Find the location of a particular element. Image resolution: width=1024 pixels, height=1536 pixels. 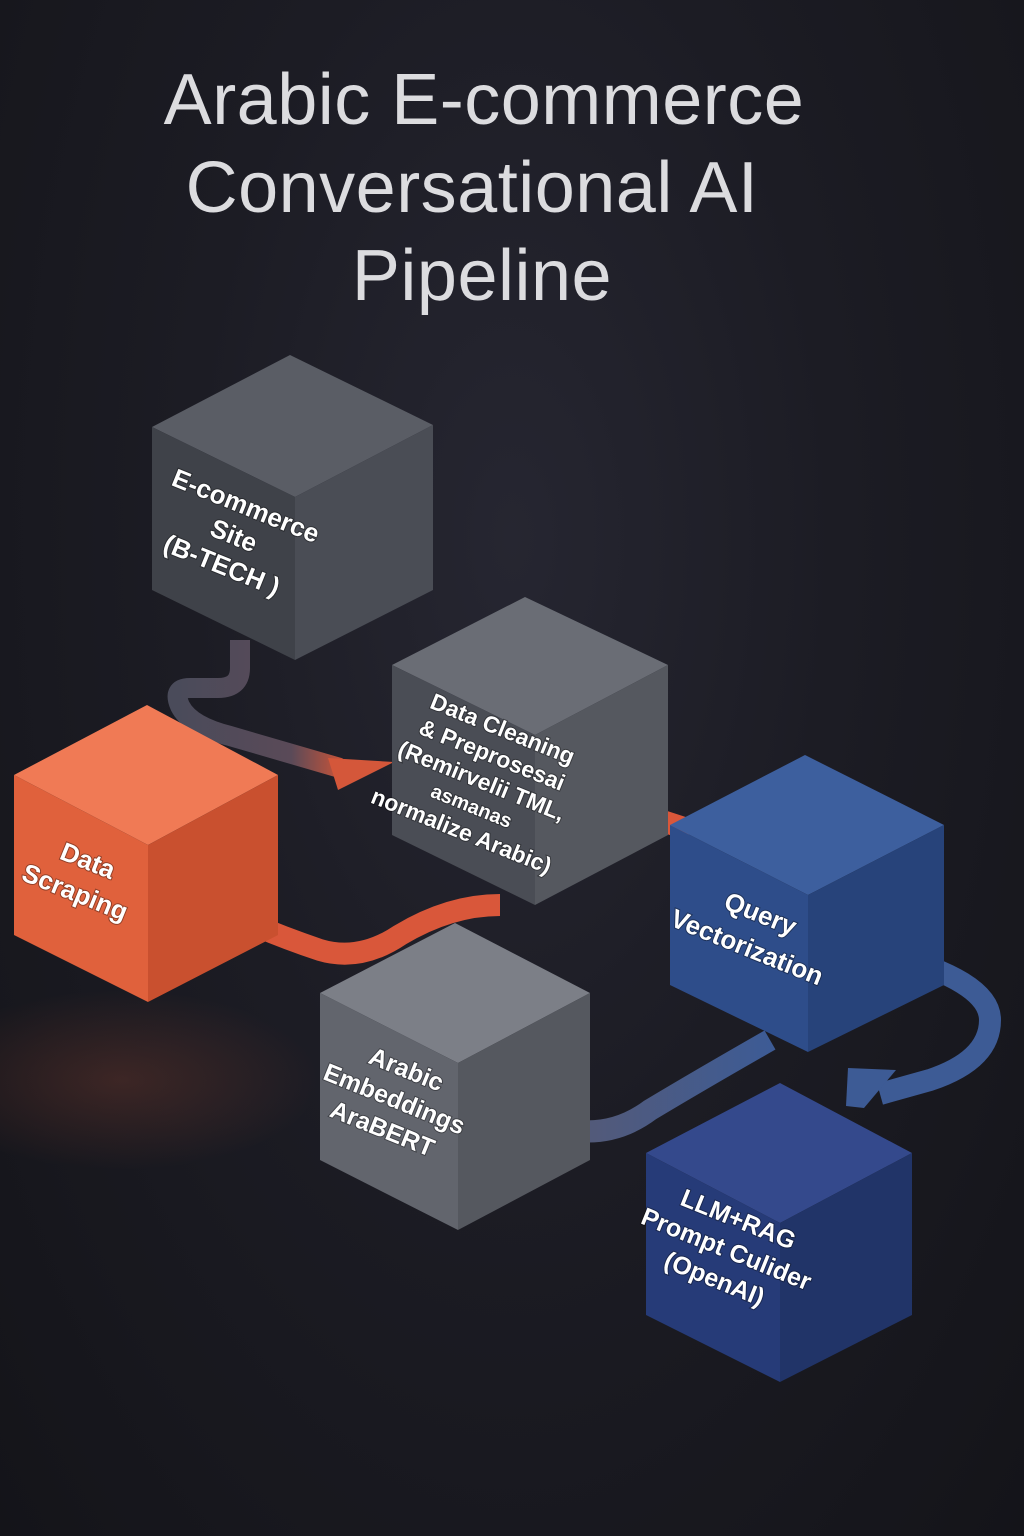

node-data-scraping: Data Scraping is located at coordinates (146, 853).